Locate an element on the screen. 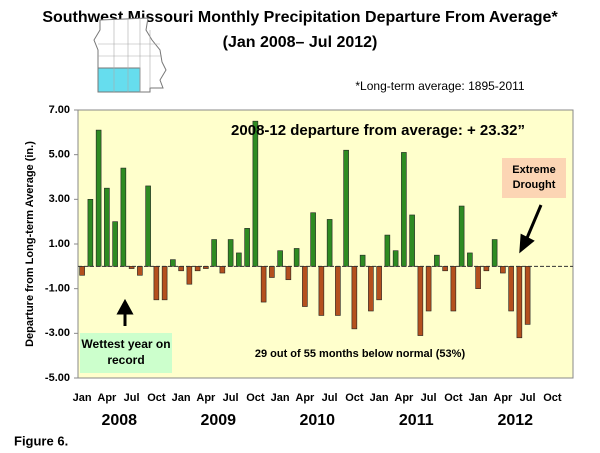 This screenshot has width=600, height=453. drought-box is located at coordinates (534, 178).